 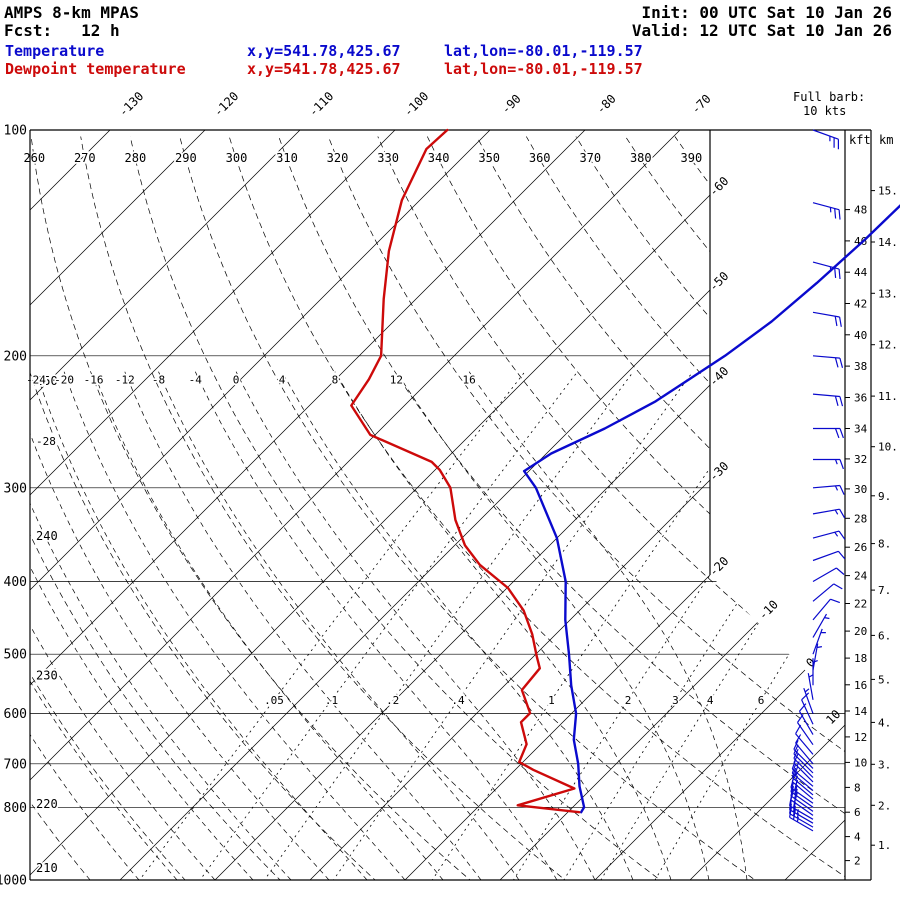 I want to click on wind-barbs, so click(x=817, y=480).